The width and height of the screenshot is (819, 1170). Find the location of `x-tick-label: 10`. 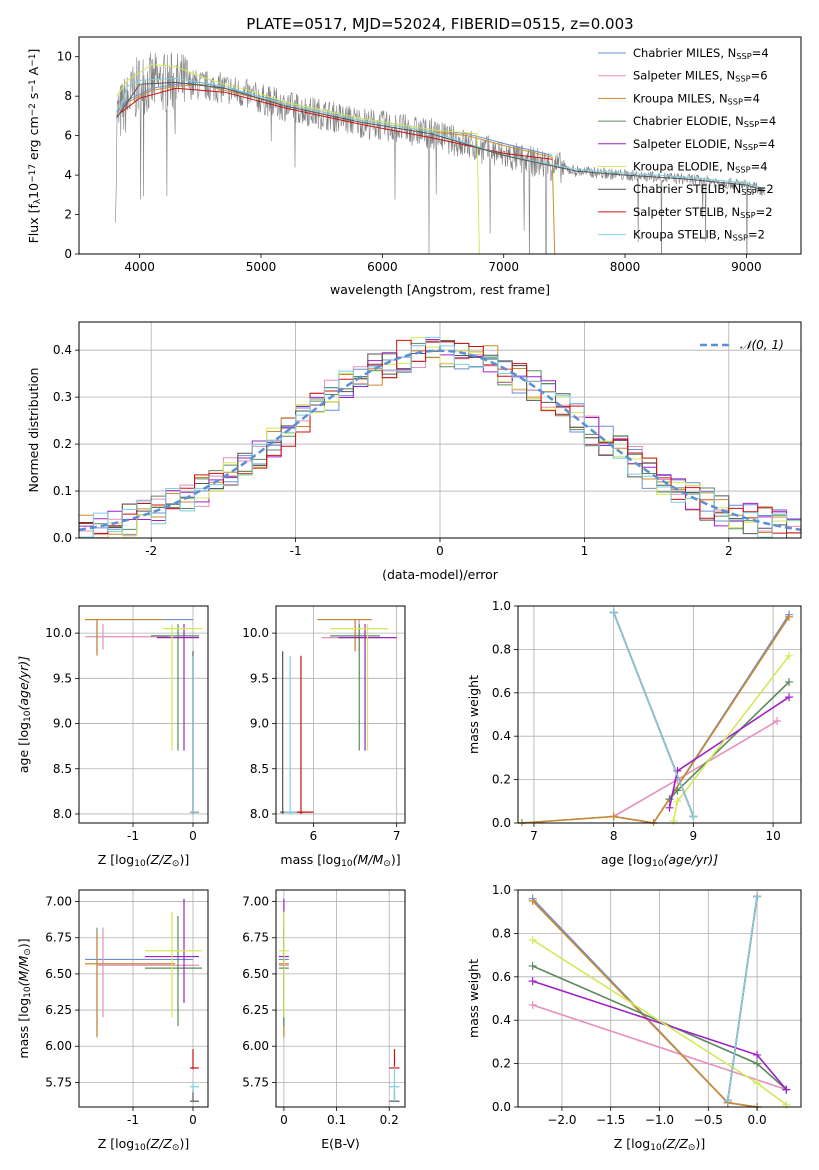

x-tick-label: 10 is located at coordinates (772, 836).